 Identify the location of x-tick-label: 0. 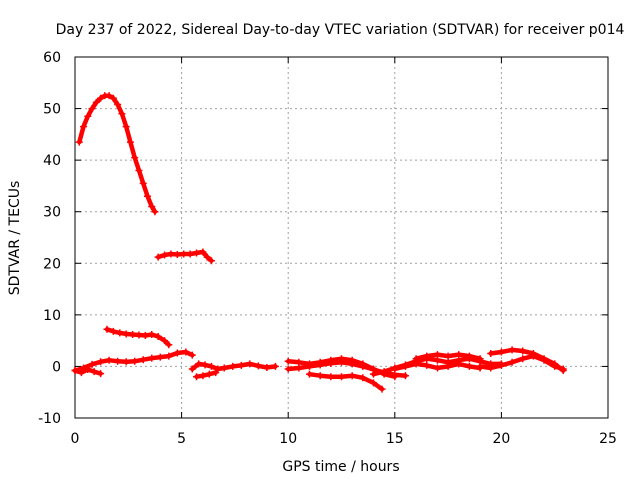
(75, 439).